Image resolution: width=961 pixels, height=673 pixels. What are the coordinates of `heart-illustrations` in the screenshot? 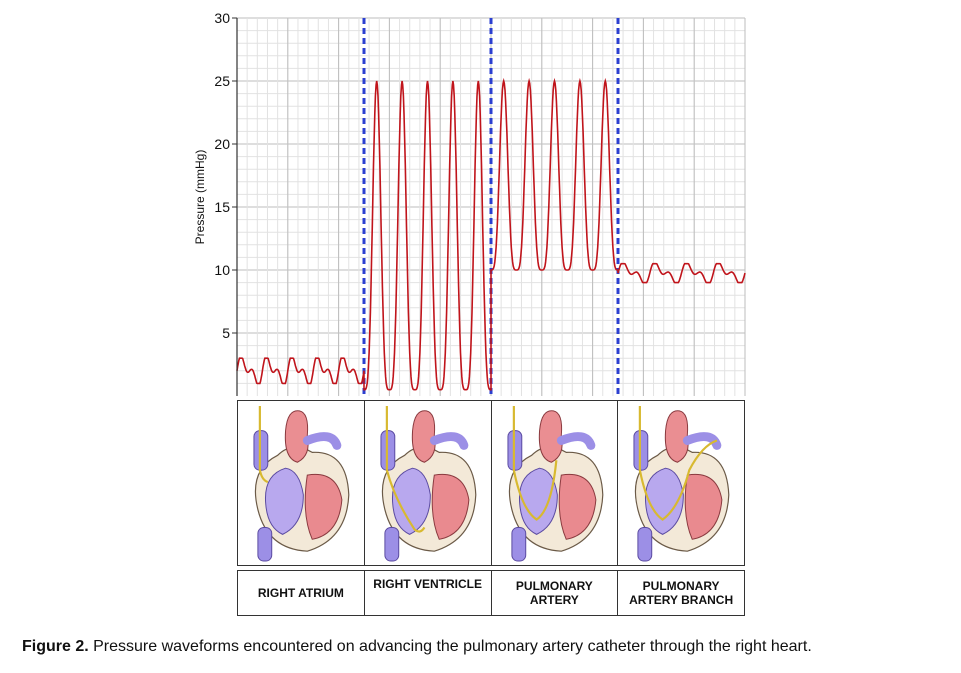 It's located at (491, 483).